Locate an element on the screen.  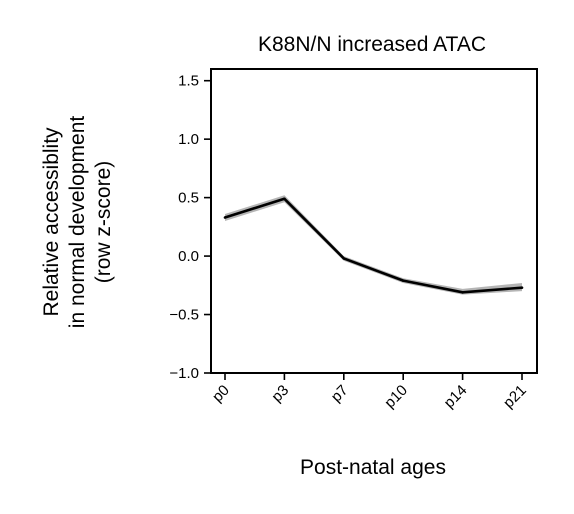
confidence-band-layer is located at coordinates (373, 245).